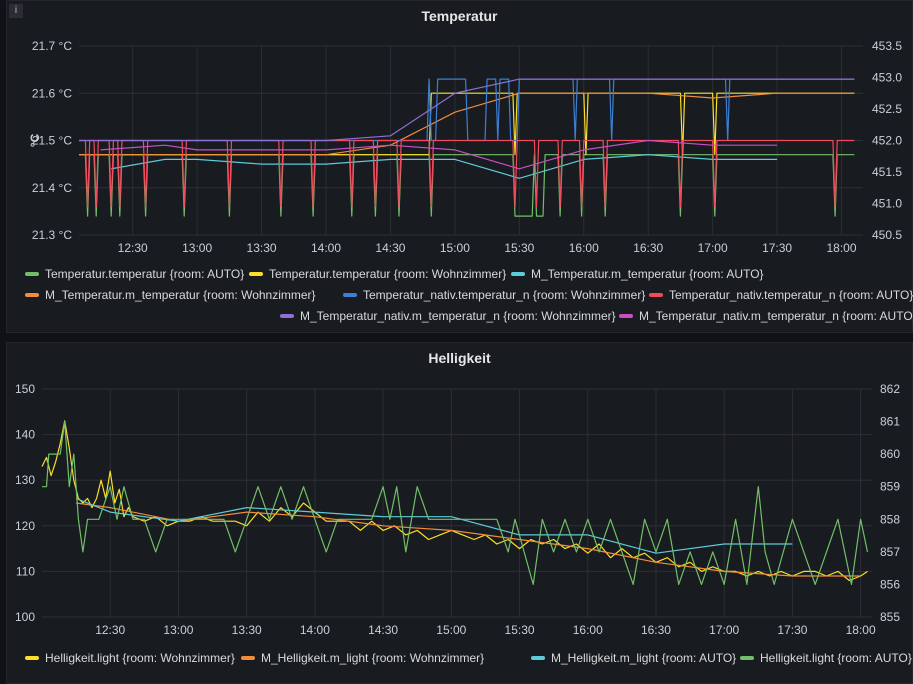 The width and height of the screenshot is (913, 684). I want to click on legend-label: M_Temperatur.m_temperatur {room: AUTO}, so click(647, 274).